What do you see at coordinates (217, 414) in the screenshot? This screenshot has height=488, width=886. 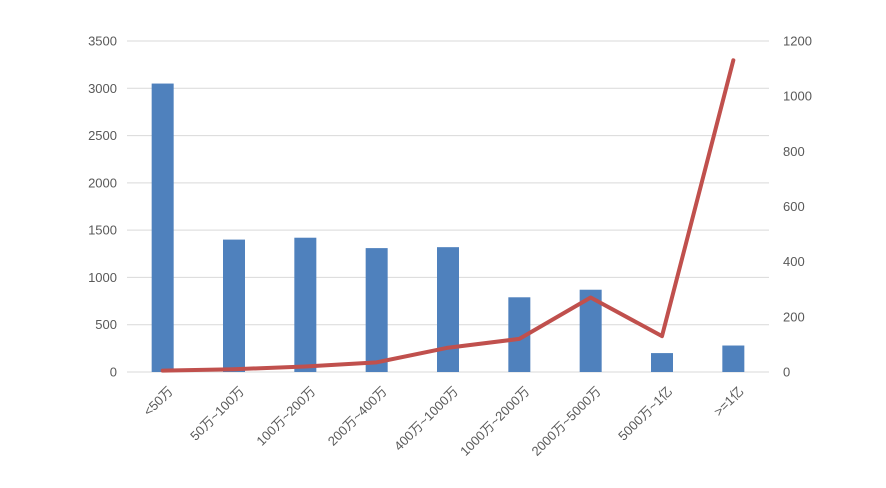 I see `x-axis-category-label: 50万~100万` at bounding box center [217, 414].